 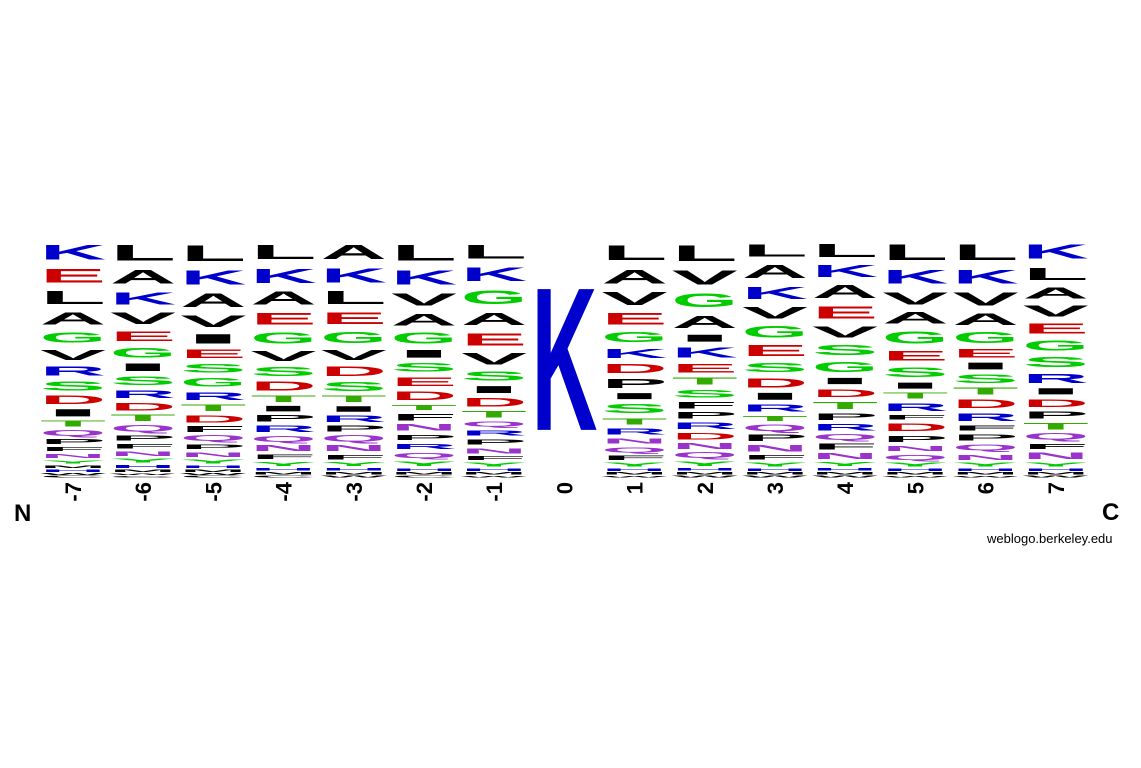 What do you see at coordinates (367, 477) in the screenshot?
I see `residue-W: W` at bounding box center [367, 477].